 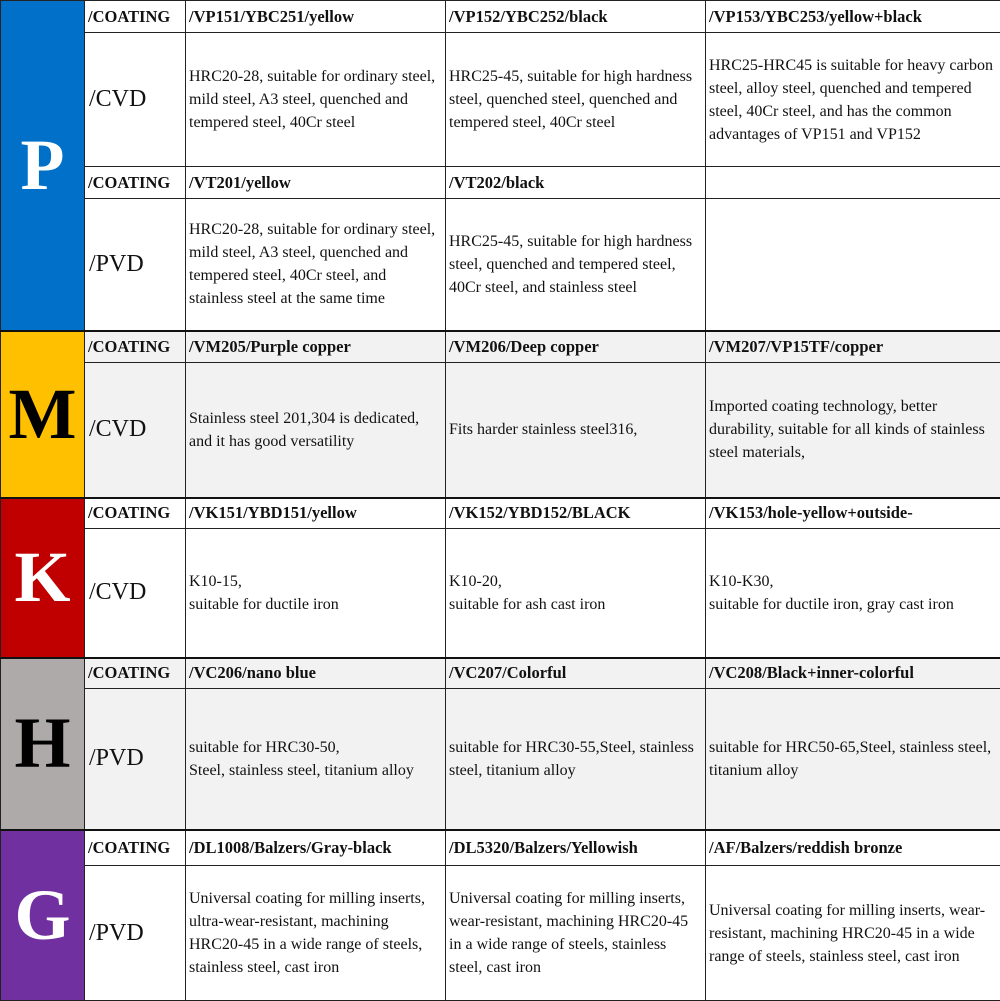 I want to click on grade-description, so click(x=853, y=265).